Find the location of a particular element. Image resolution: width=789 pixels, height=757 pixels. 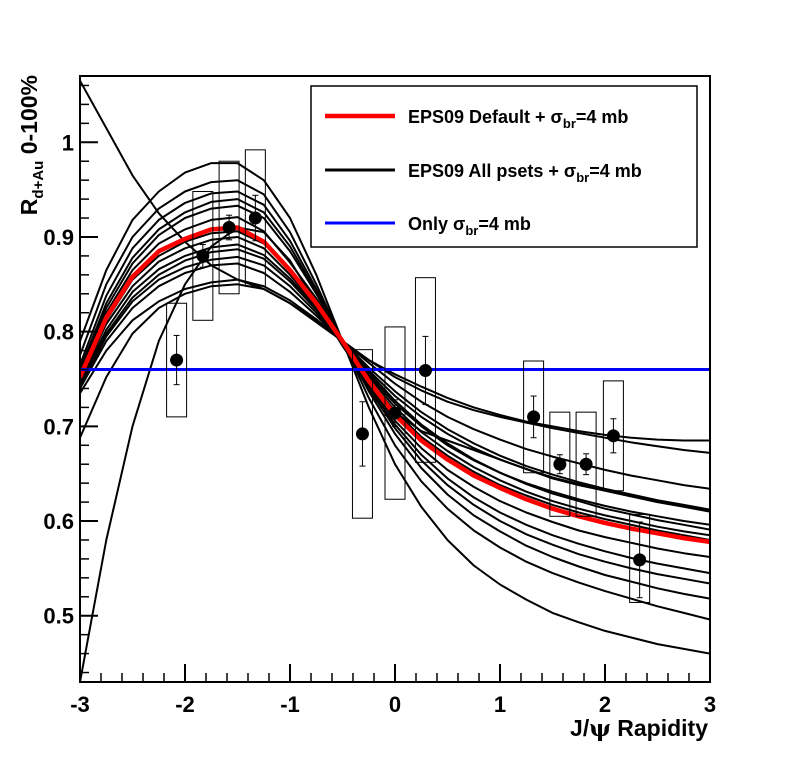

legend-box is located at coordinates (504, 166).